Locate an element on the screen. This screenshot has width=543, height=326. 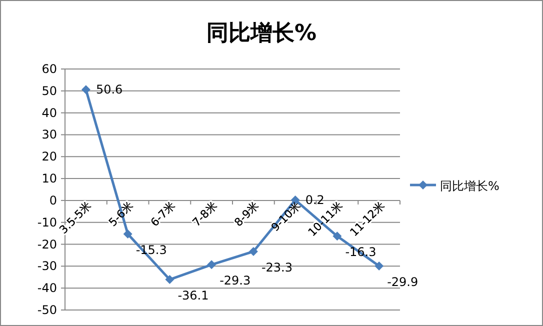
x-tick-label: 6-7米 is located at coordinates (163, 214).